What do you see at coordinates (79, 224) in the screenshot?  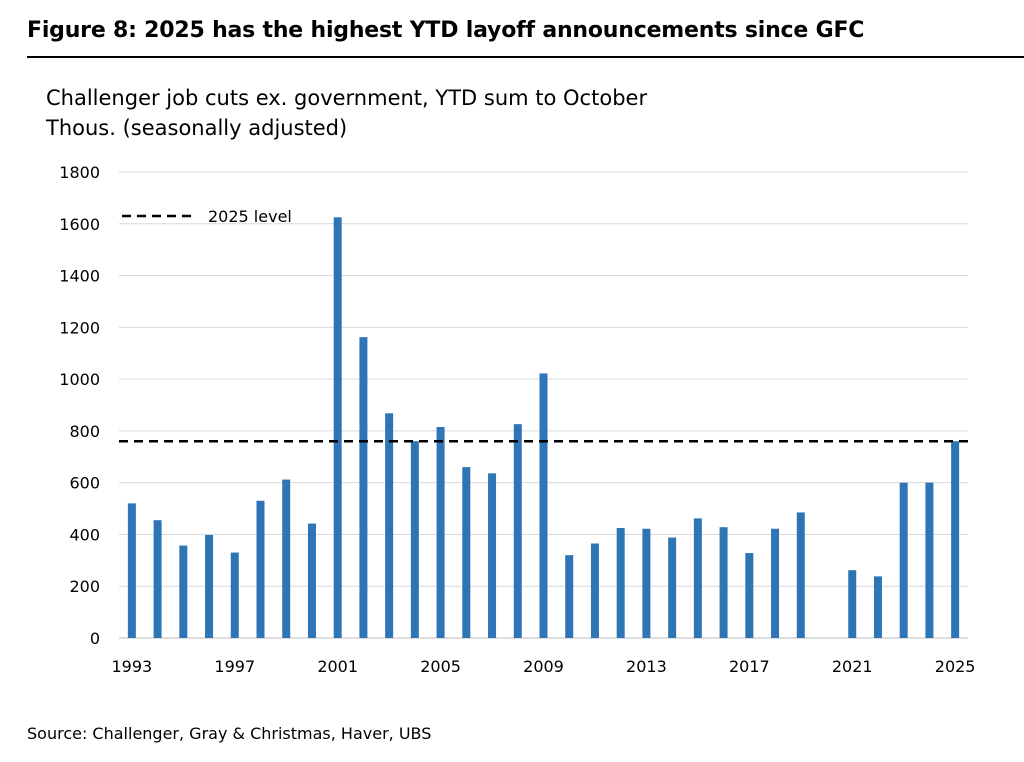 I see `y-tick-label: 1600` at bounding box center [79, 224].